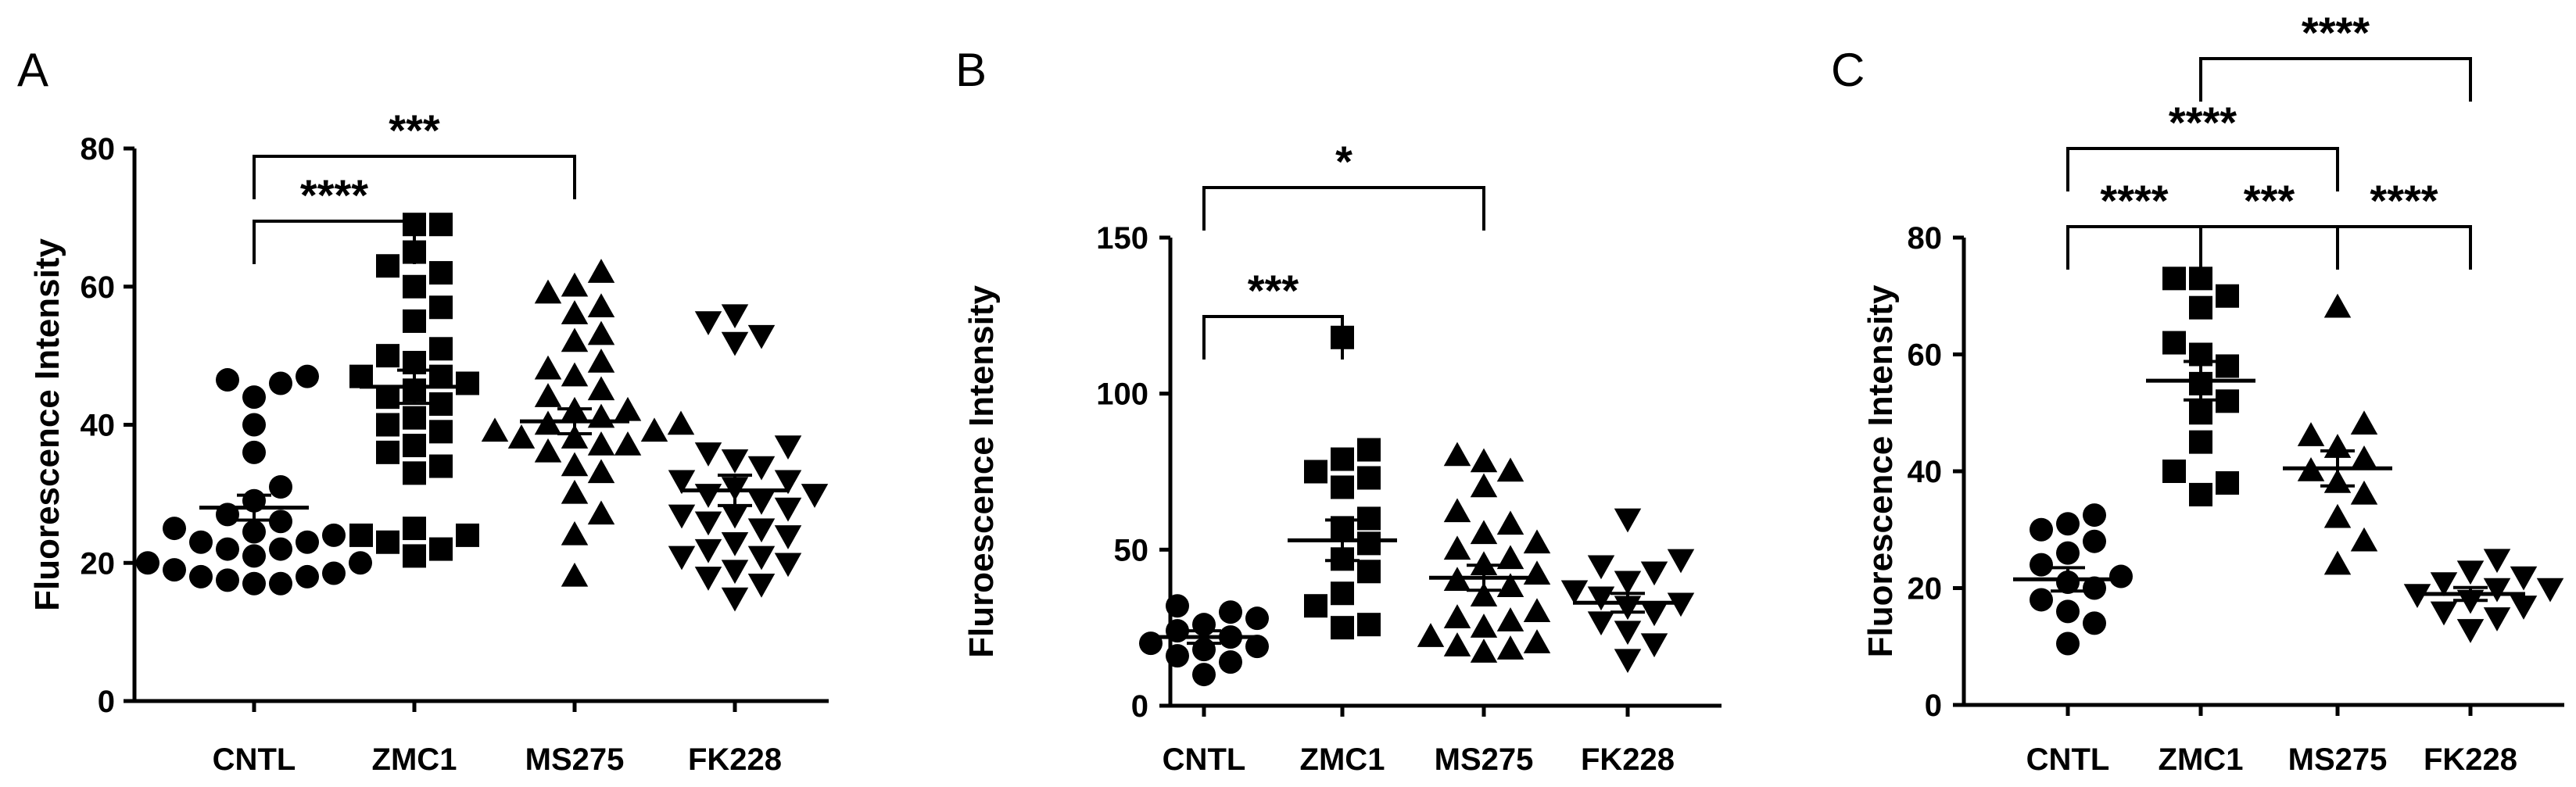 This screenshot has height=787, width=2576. Describe the element at coordinates (2200, 387) in the screenshot. I see `series-zmc1` at that location.